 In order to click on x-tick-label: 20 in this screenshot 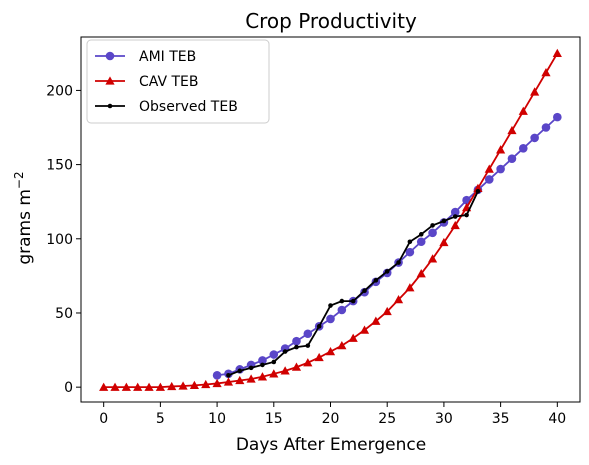, I will do `click(331, 419)`.